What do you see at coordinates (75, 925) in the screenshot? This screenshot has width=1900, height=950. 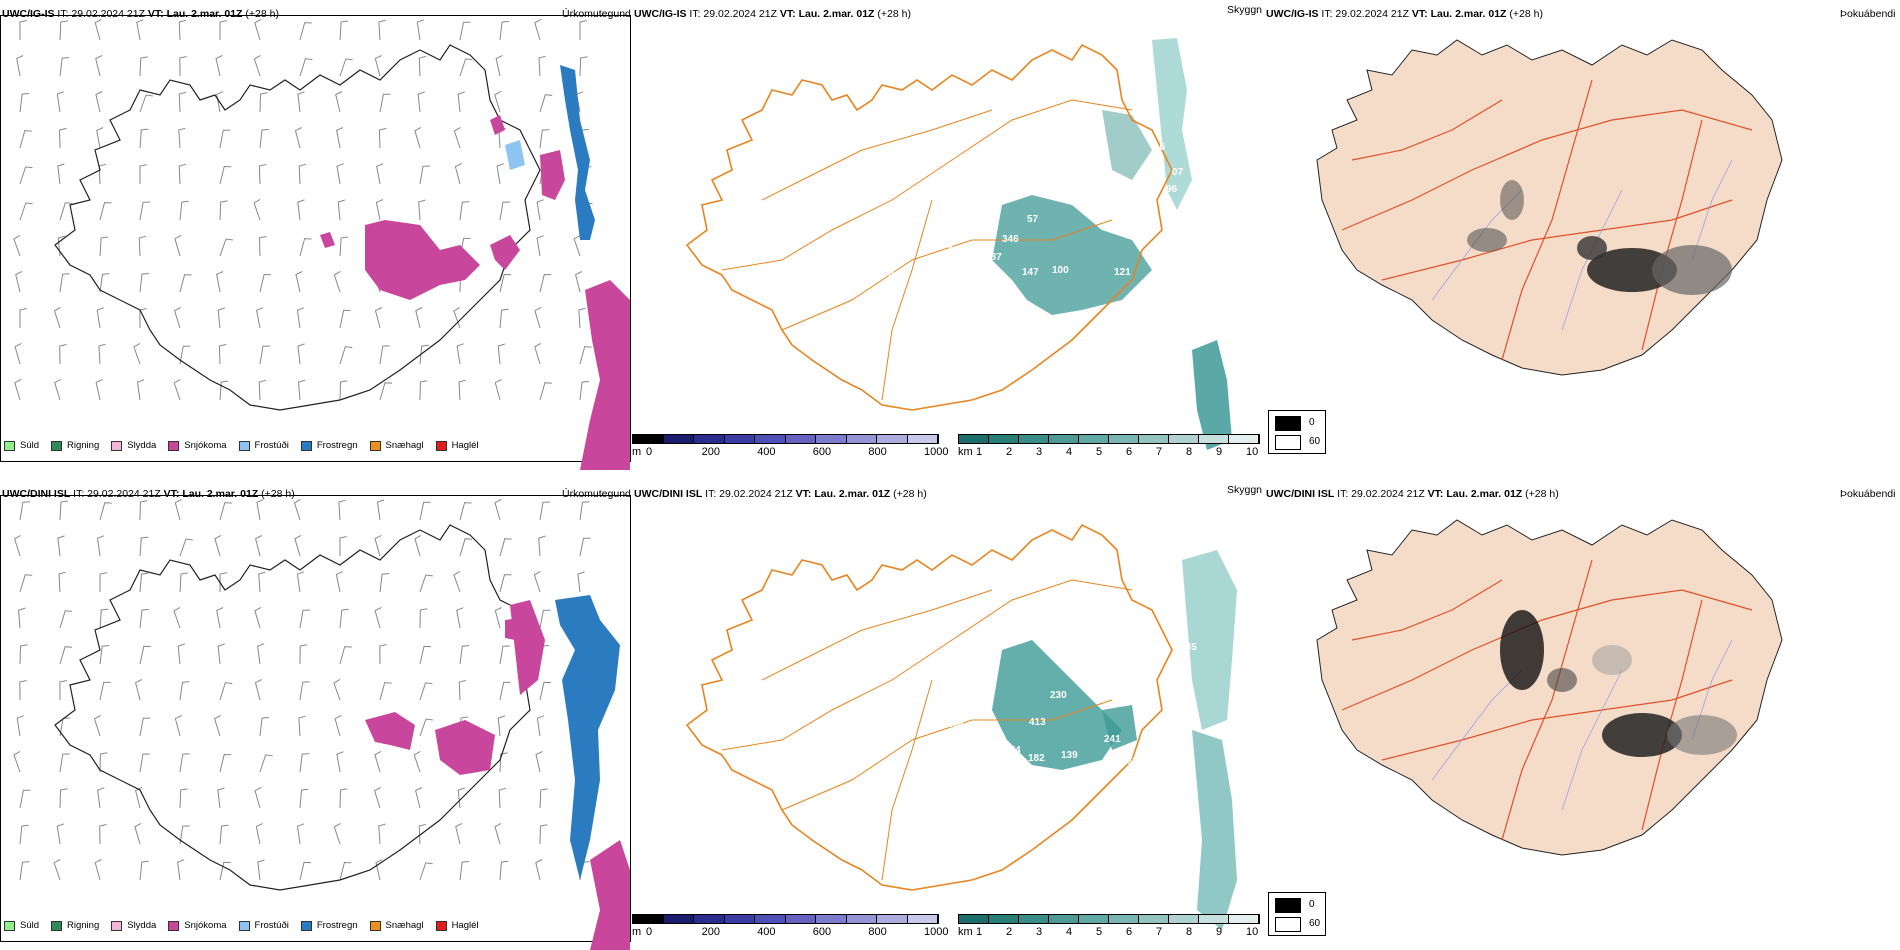 I see `legend-item: Rigning` at bounding box center [75, 925].